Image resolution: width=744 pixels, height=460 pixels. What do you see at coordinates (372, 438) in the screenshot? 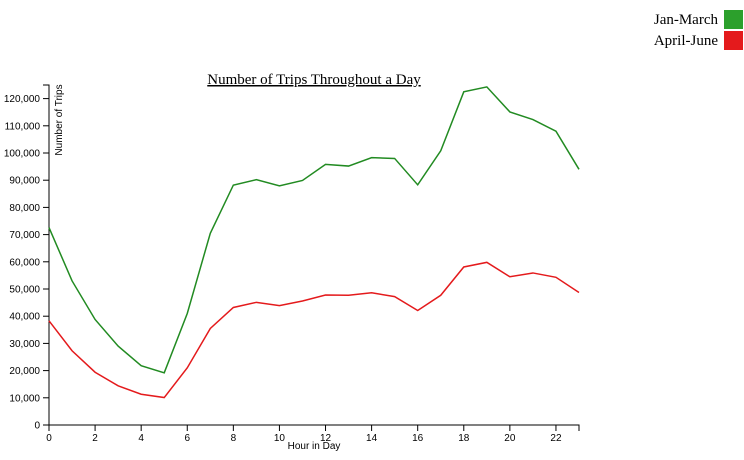
I see `x-tick-label: 14` at bounding box center [372, 438].